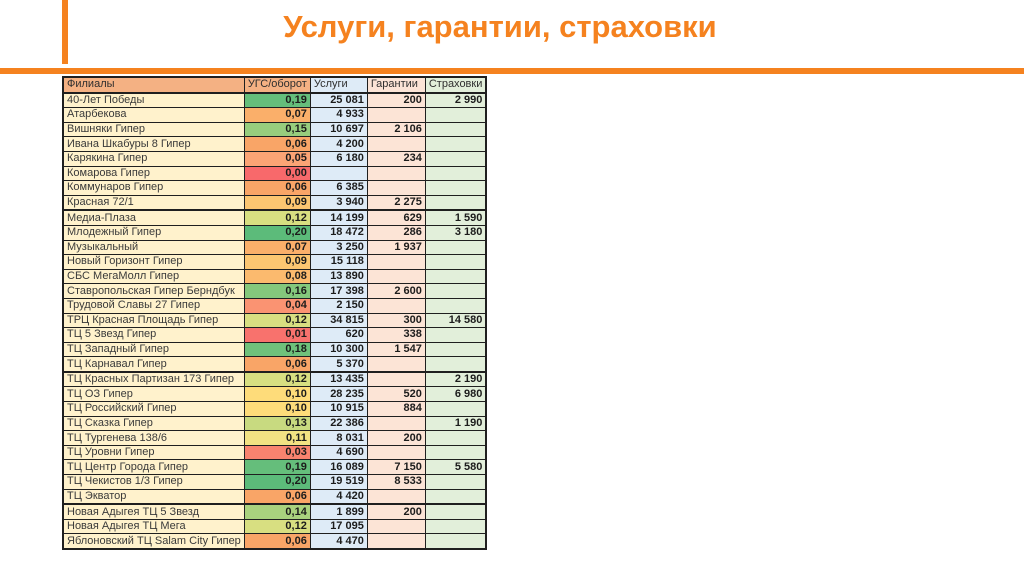  Describe the element at coordinates (274, 202) in the screenshot. I see `table-row: Красная 72/1 0,09 3 940 2 275` at that location.